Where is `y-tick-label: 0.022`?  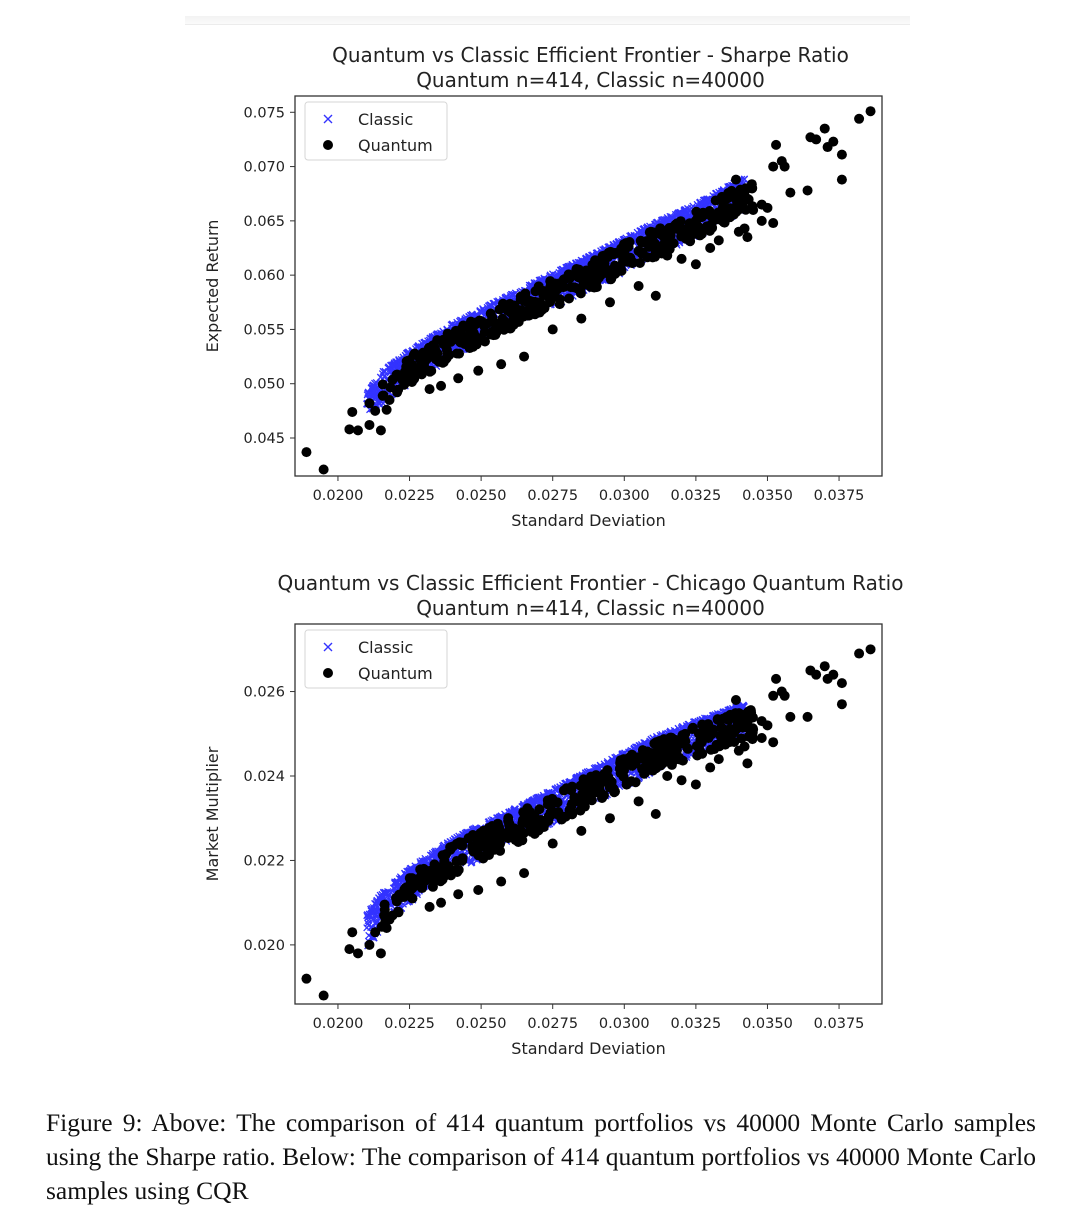
y-tick-label: 0.022 is located at coordinates (264, 861).